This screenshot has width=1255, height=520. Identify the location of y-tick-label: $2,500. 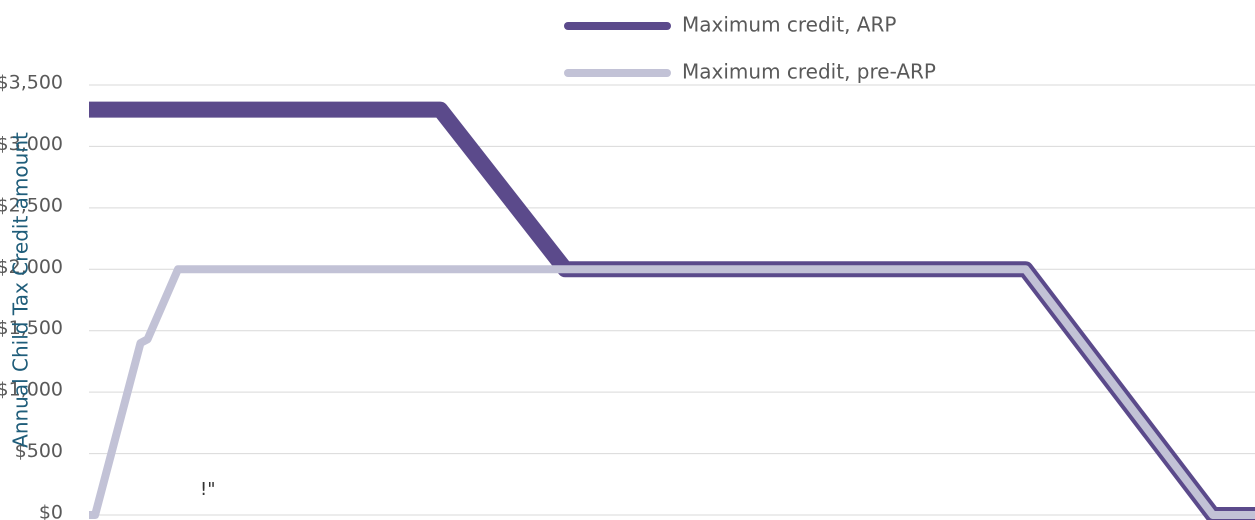
(31, 205).